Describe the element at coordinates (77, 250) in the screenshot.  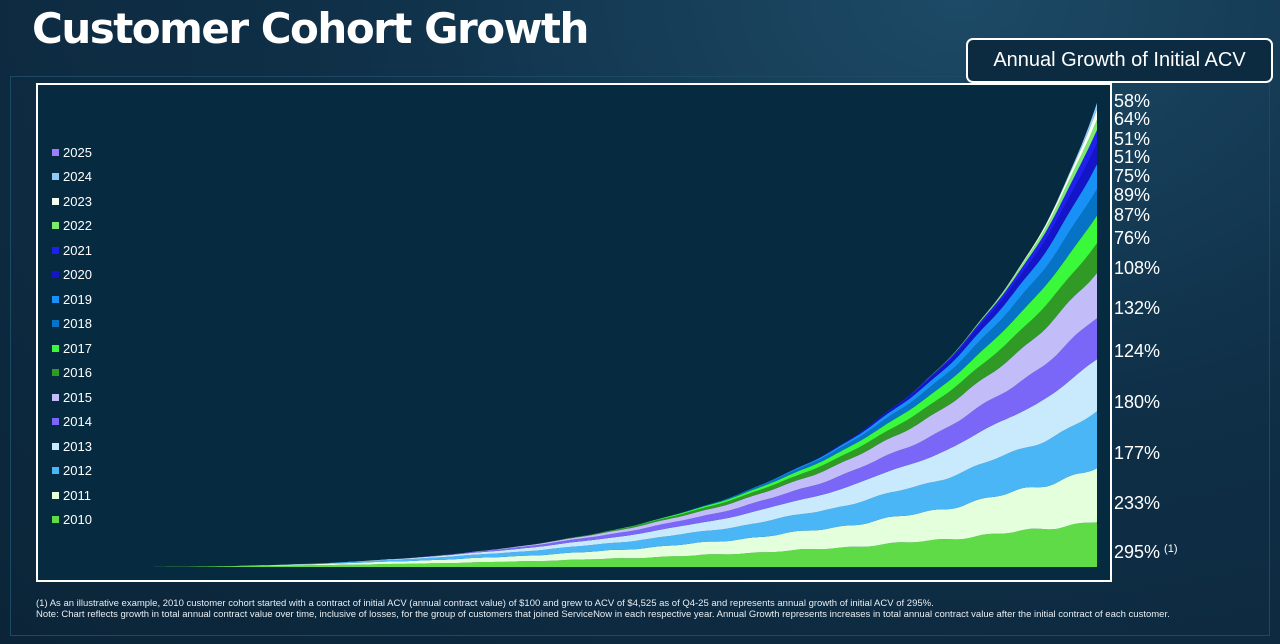
I see `legend-label: 2021` at that location.